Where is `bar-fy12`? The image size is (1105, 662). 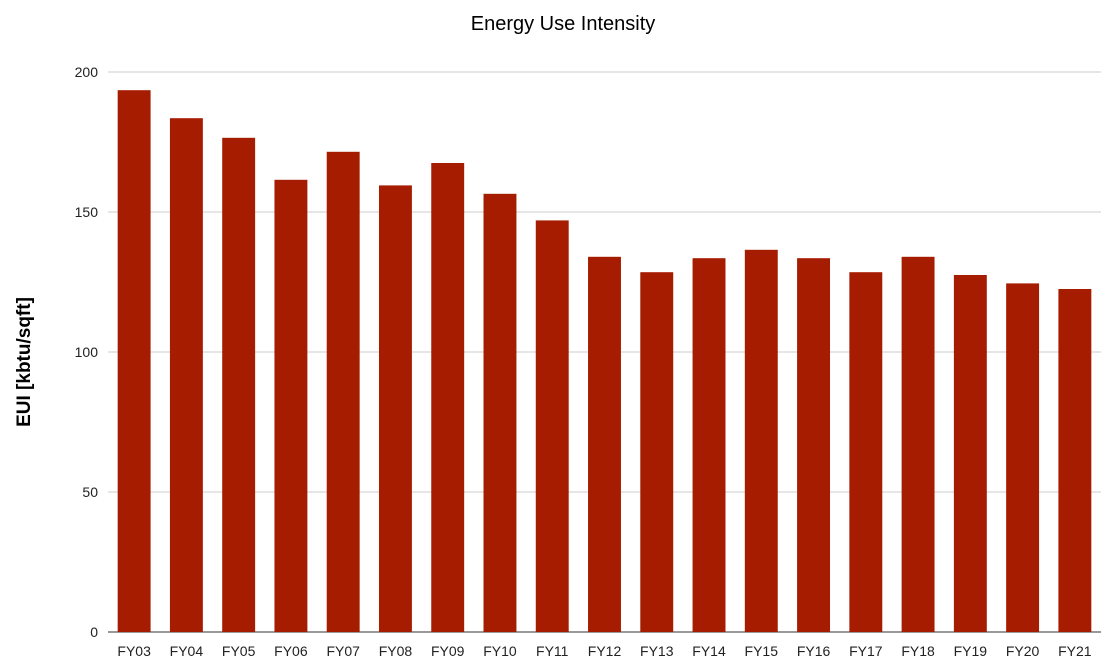
bar-fy12 is located at coordinates (604, 444).